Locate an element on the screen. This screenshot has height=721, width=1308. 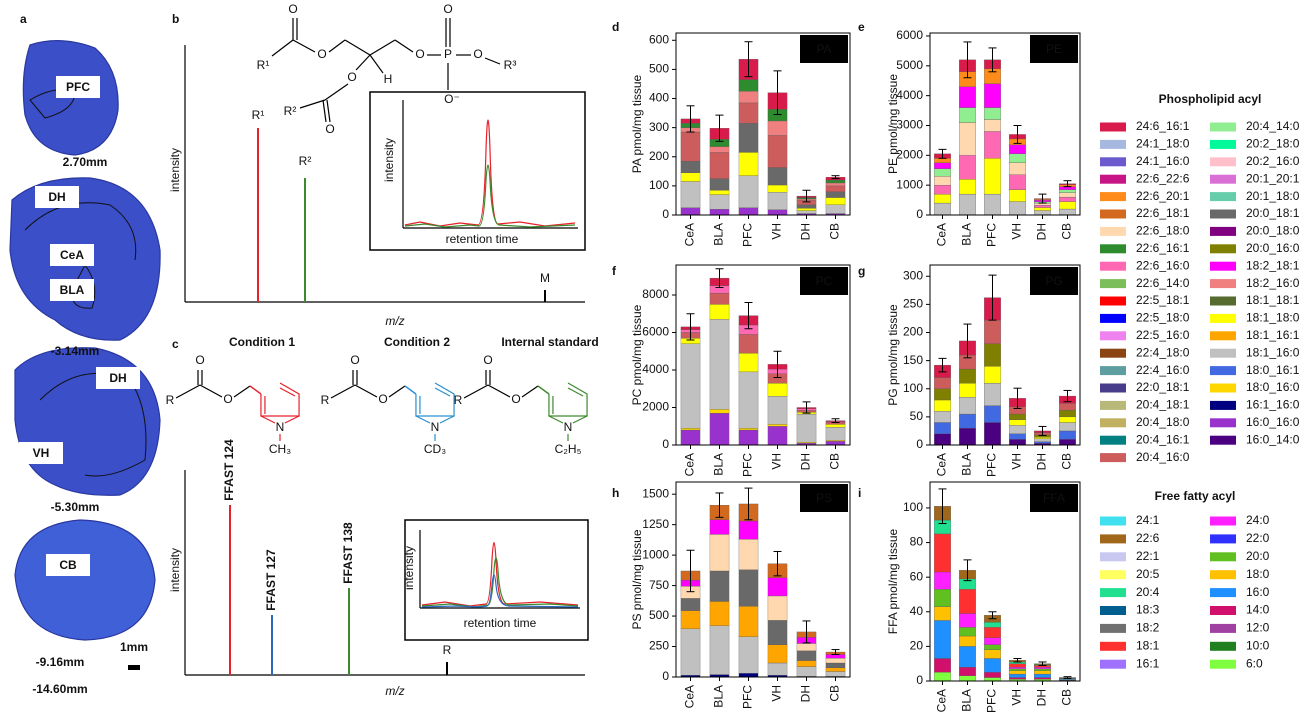
plot-frame is located at coordinates (1005, 355).